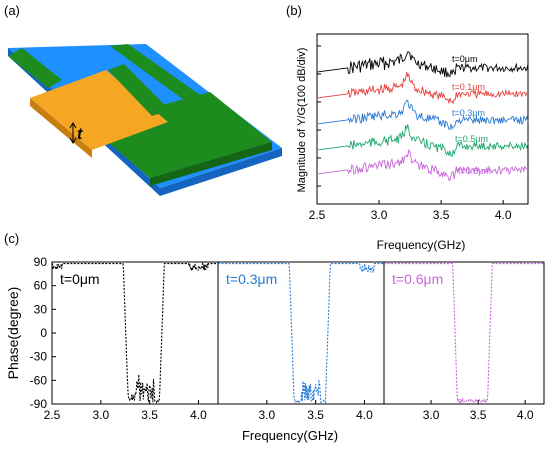  I want to click on magnitude-y-axis-label: Magnitude of Y/G(100 dB/div), so click(302, 120).